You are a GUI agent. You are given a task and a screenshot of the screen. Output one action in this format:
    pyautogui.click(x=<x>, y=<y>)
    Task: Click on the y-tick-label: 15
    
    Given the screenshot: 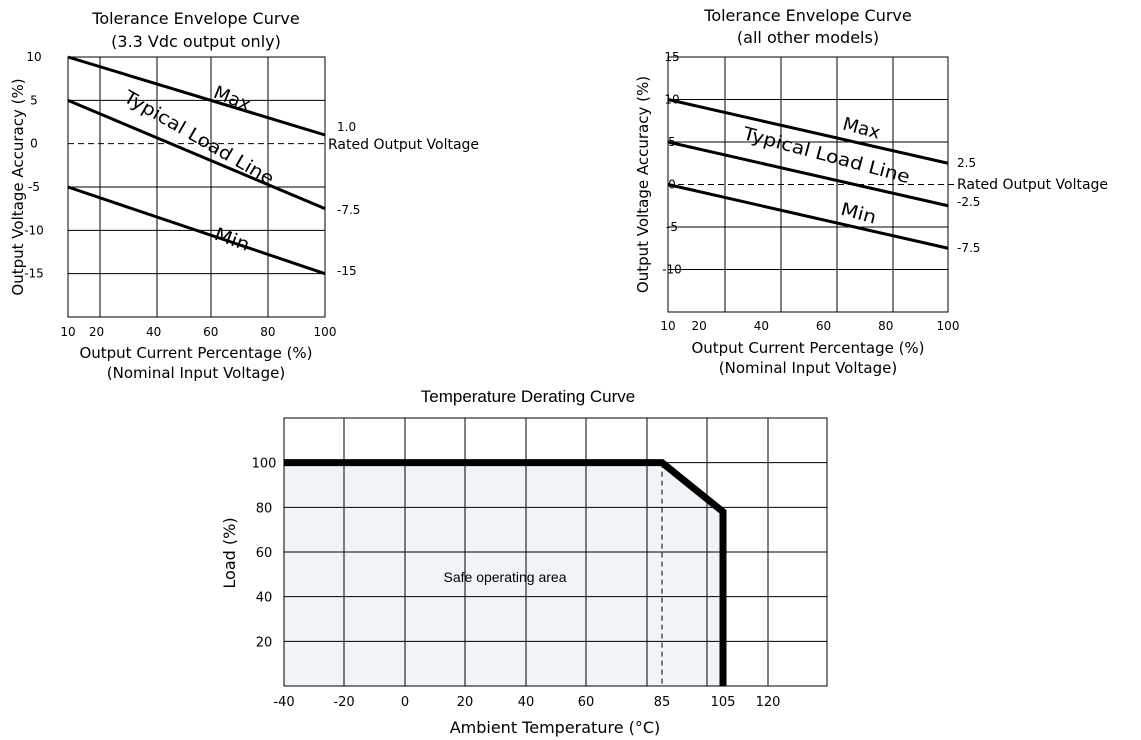 What is the action you would take?
    pyautogui.click(x=671, y=57)
    